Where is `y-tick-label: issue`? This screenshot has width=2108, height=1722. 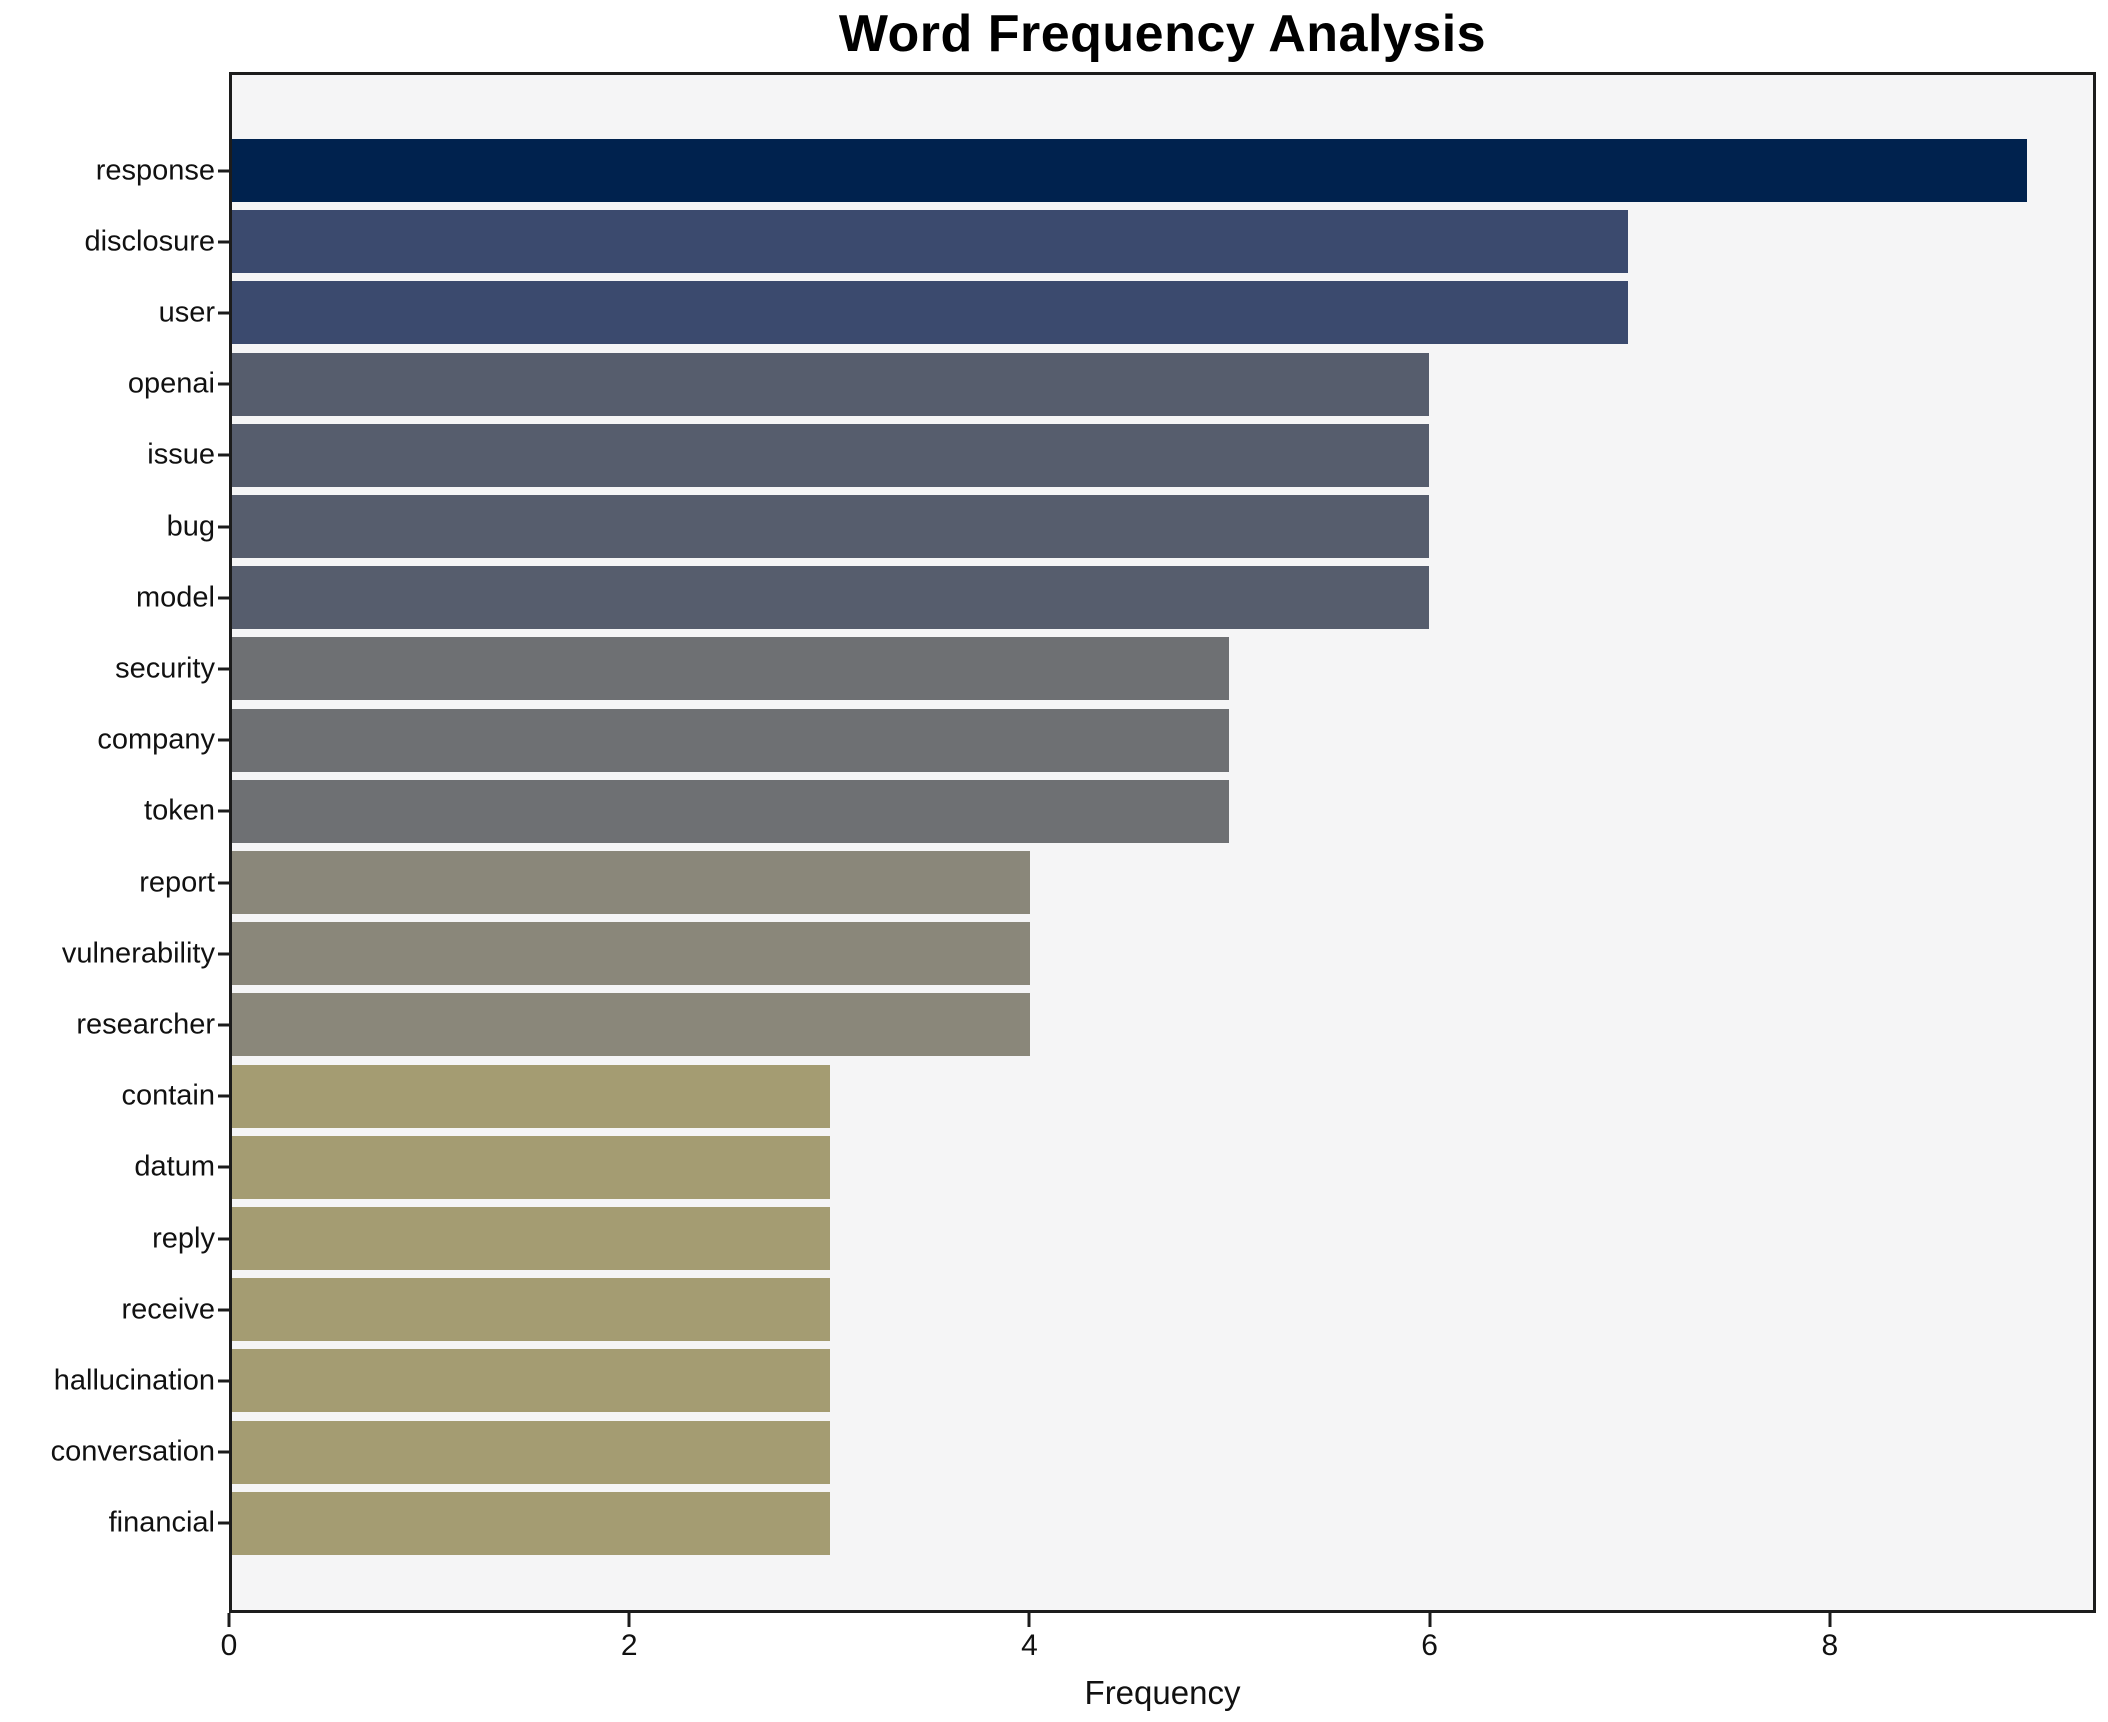 y-tick-label: issue is located at coordinates (181, 454).